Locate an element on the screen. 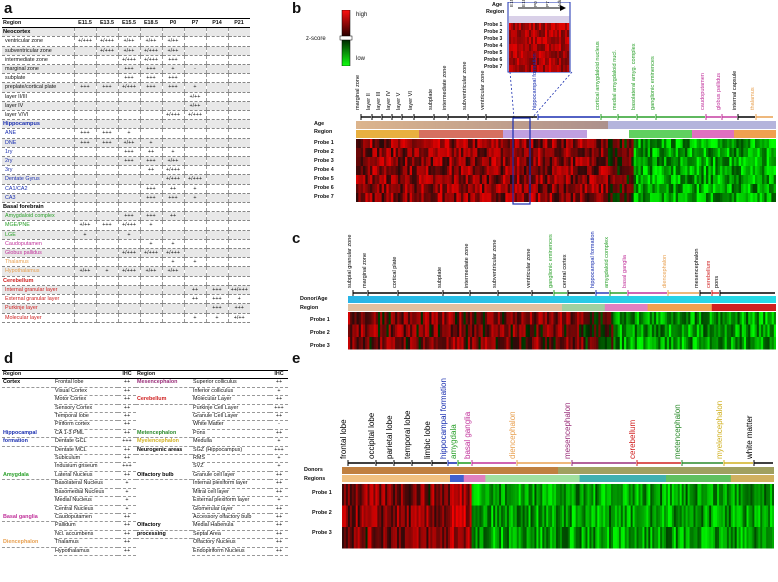 The width and height of the screenshot is (778, 582). region-column-label: caudoputamen is located at coordinates (703, 91).